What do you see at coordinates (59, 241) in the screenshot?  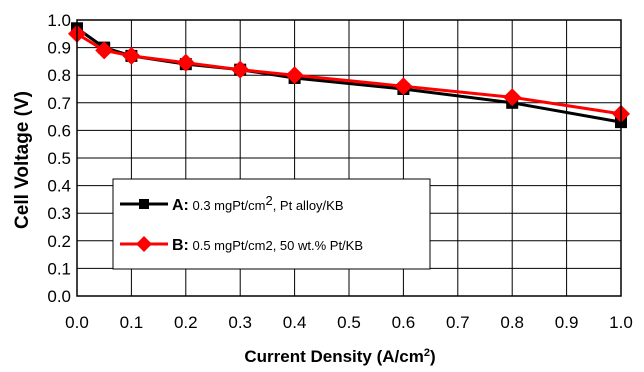 I see `y-tick-label: 0.2` at bounding box center [59, 241].